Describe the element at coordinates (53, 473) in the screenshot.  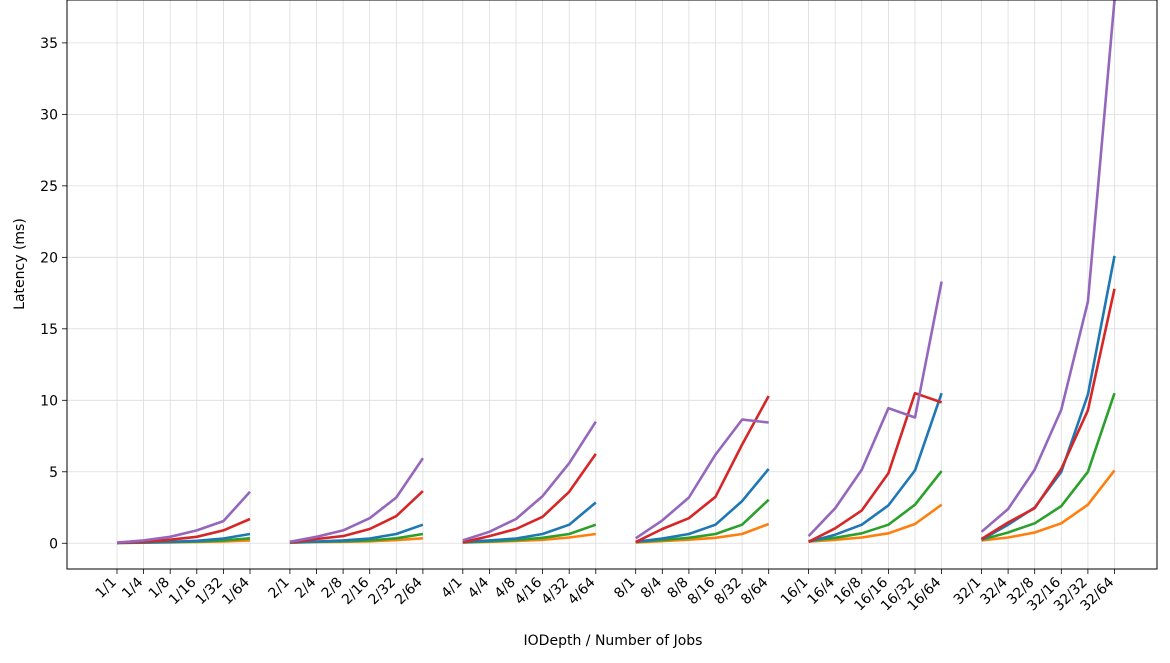
I see `y-tick-label: 5` at that location.